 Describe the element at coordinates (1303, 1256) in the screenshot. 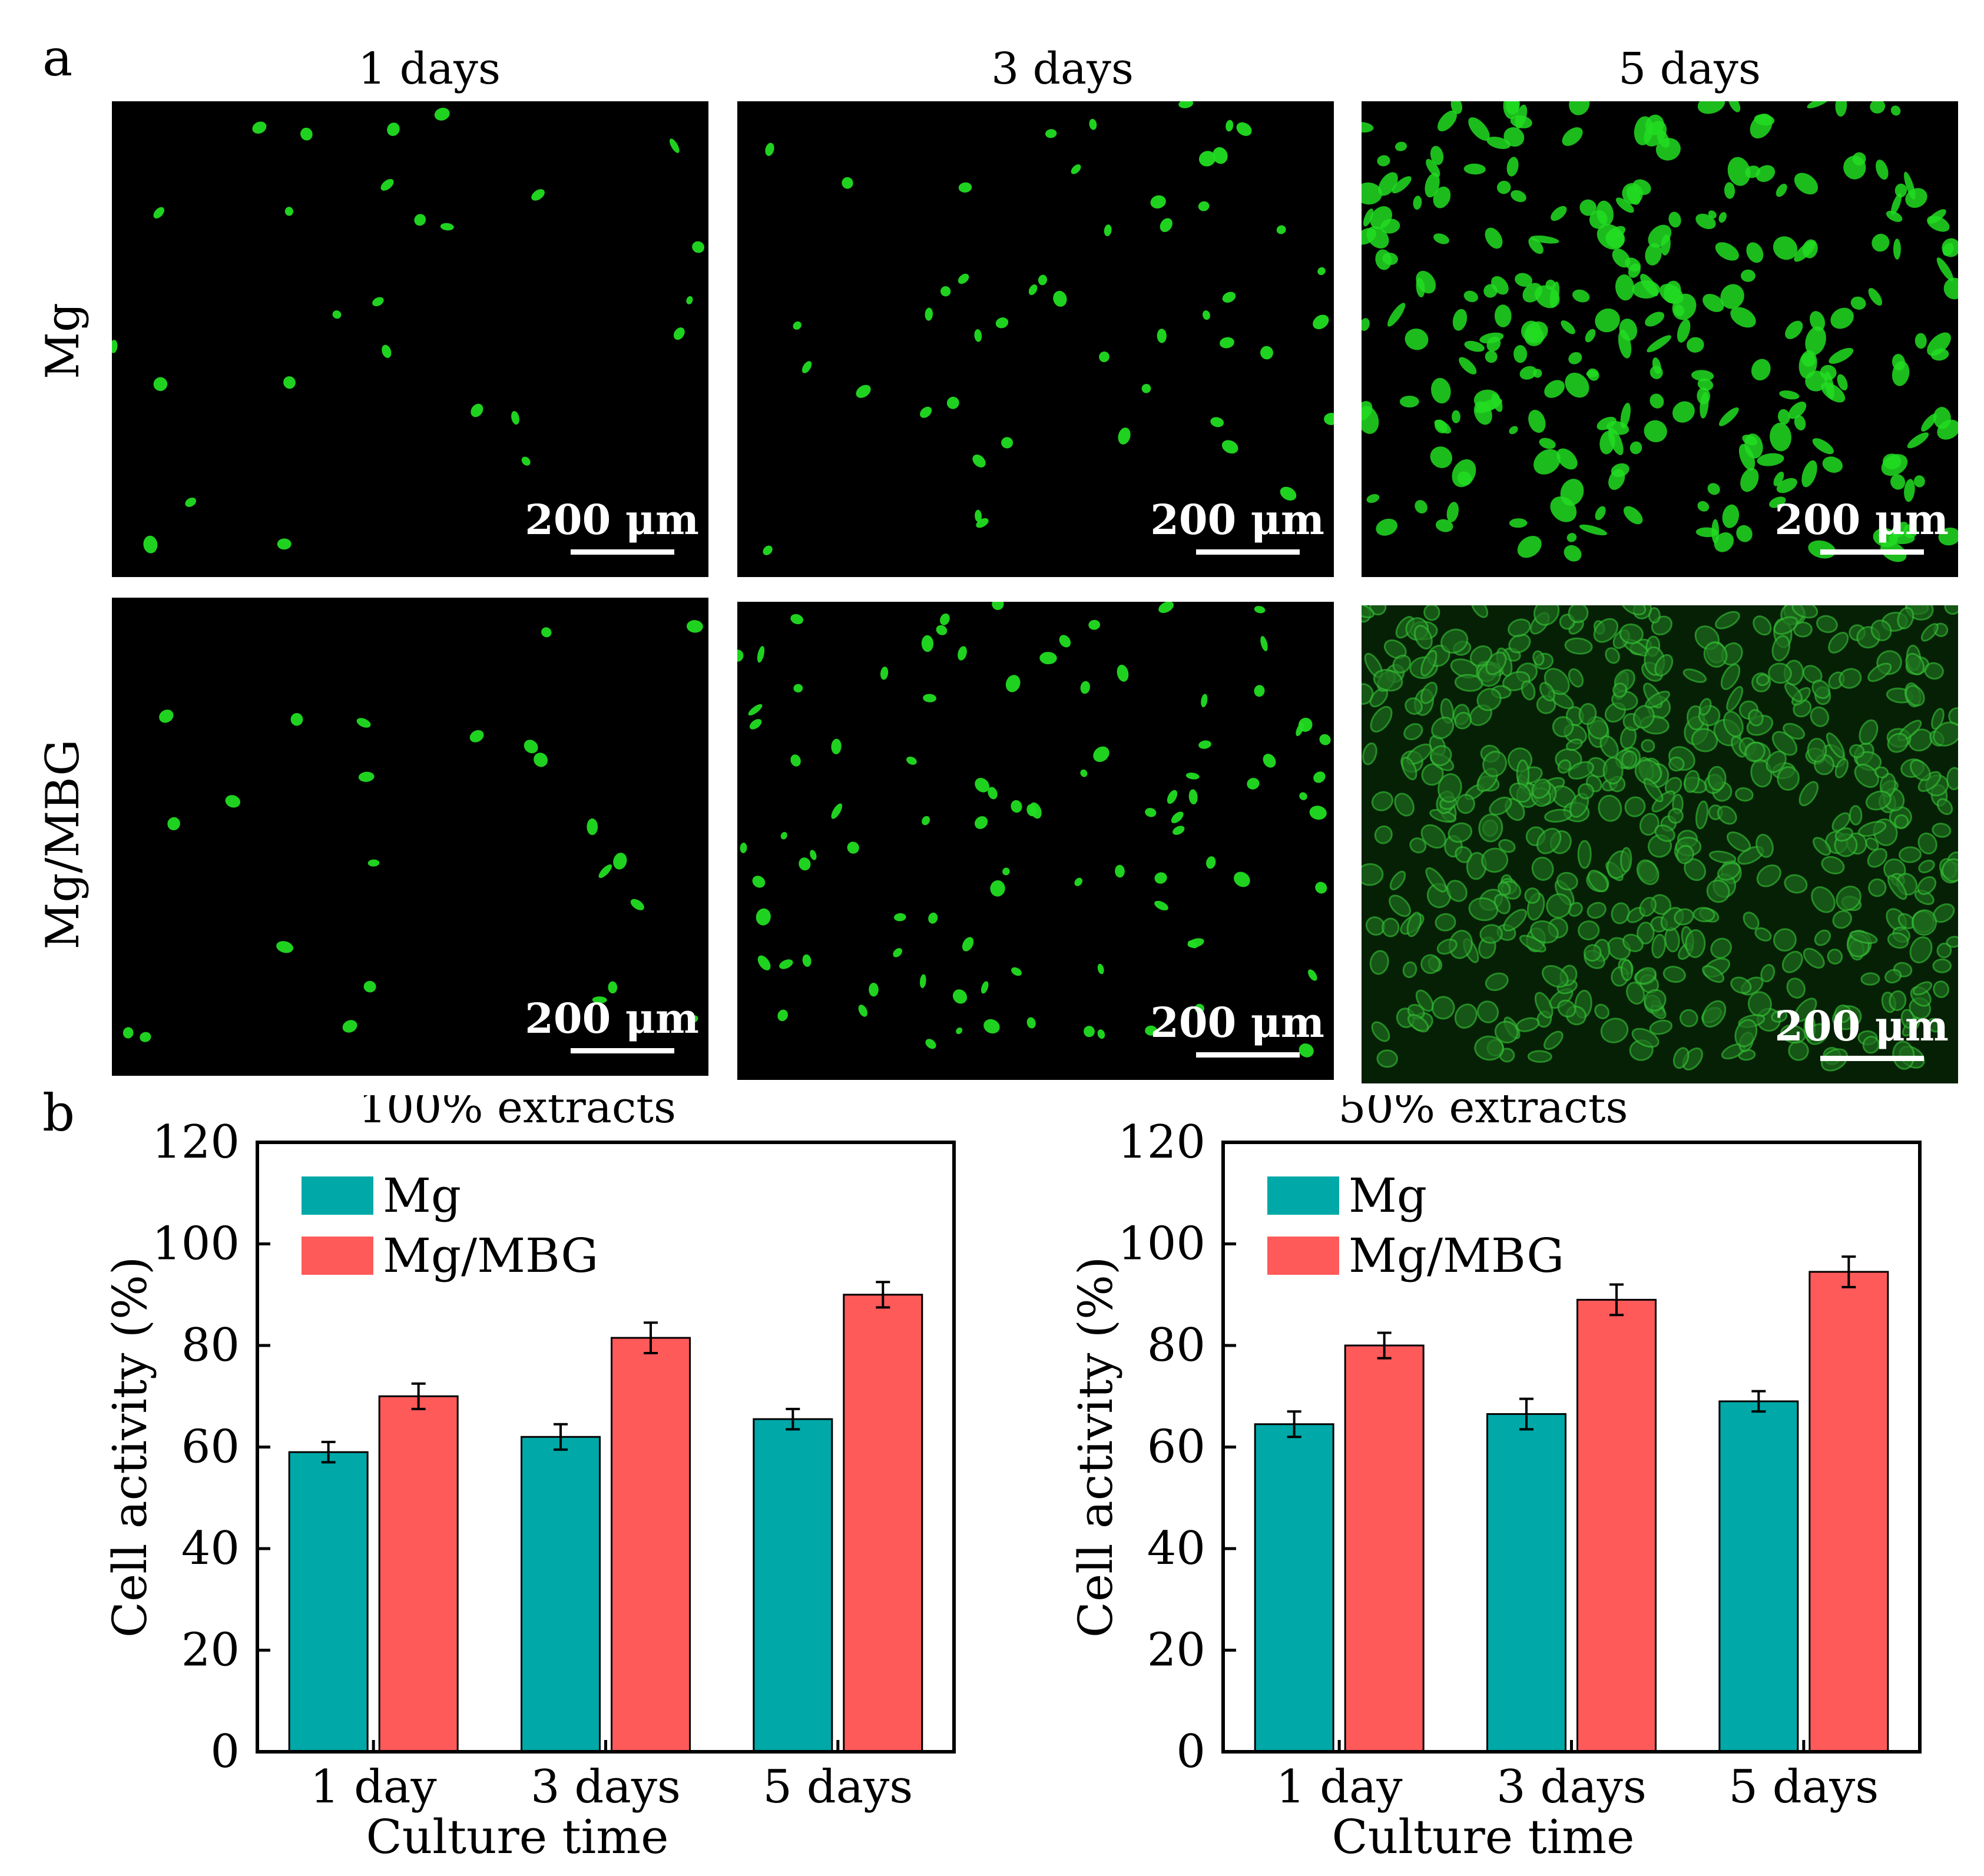

I see `legend-swatch-mg-mbg` at that location.